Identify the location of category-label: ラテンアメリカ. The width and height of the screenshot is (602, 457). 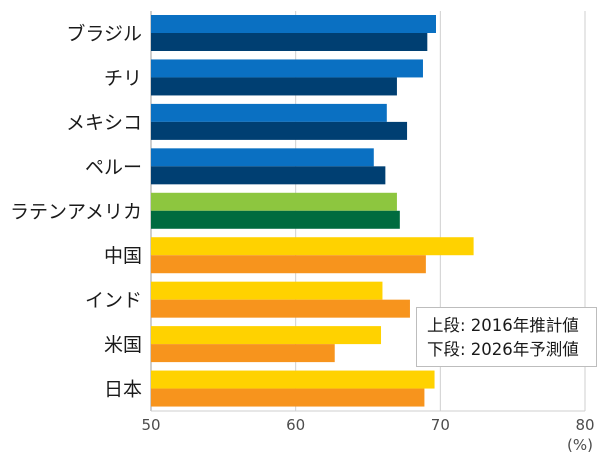
(76, 212).